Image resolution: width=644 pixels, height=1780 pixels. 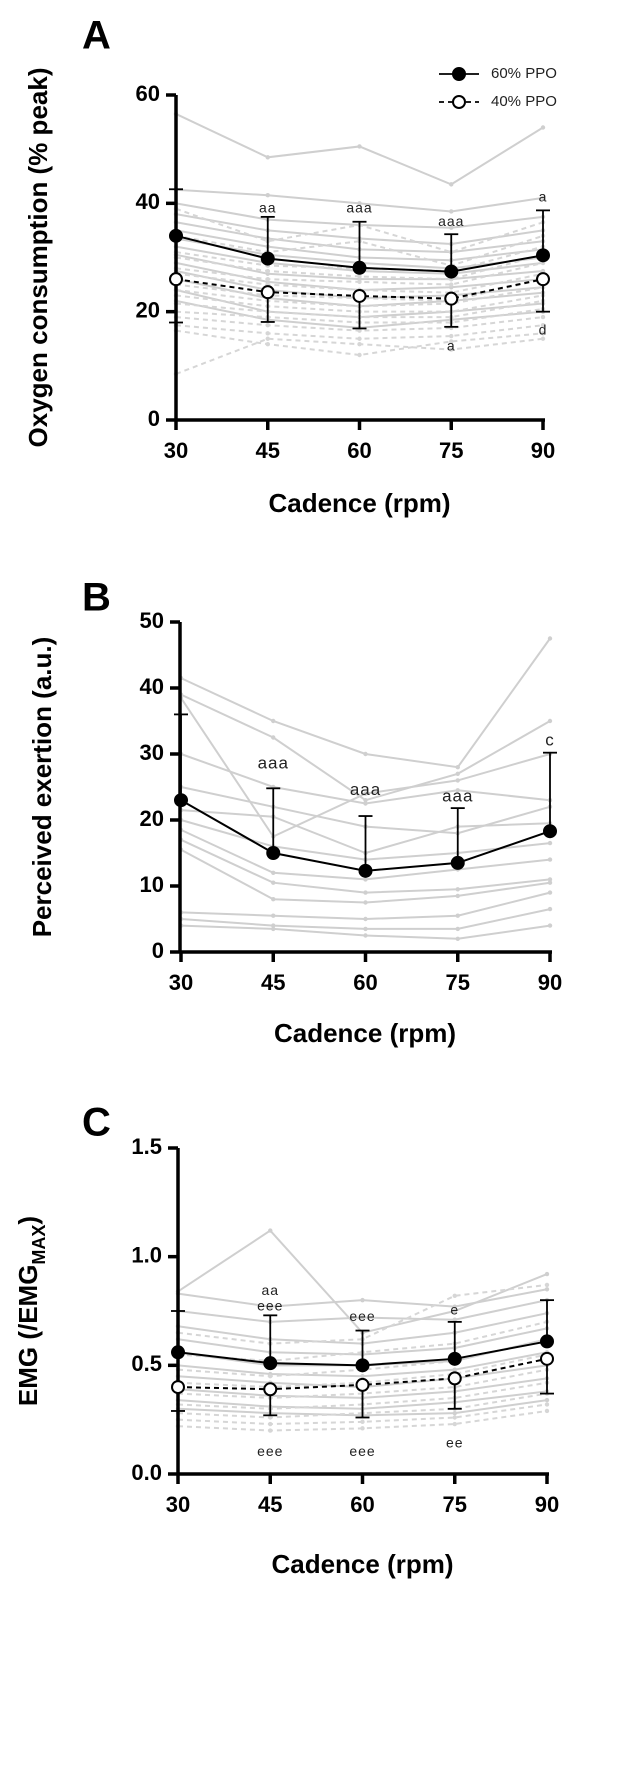 What do you see at coordinates (96, 36) in the screenshot?
I see `panel-letter: A` at bounding box center [96, 36].